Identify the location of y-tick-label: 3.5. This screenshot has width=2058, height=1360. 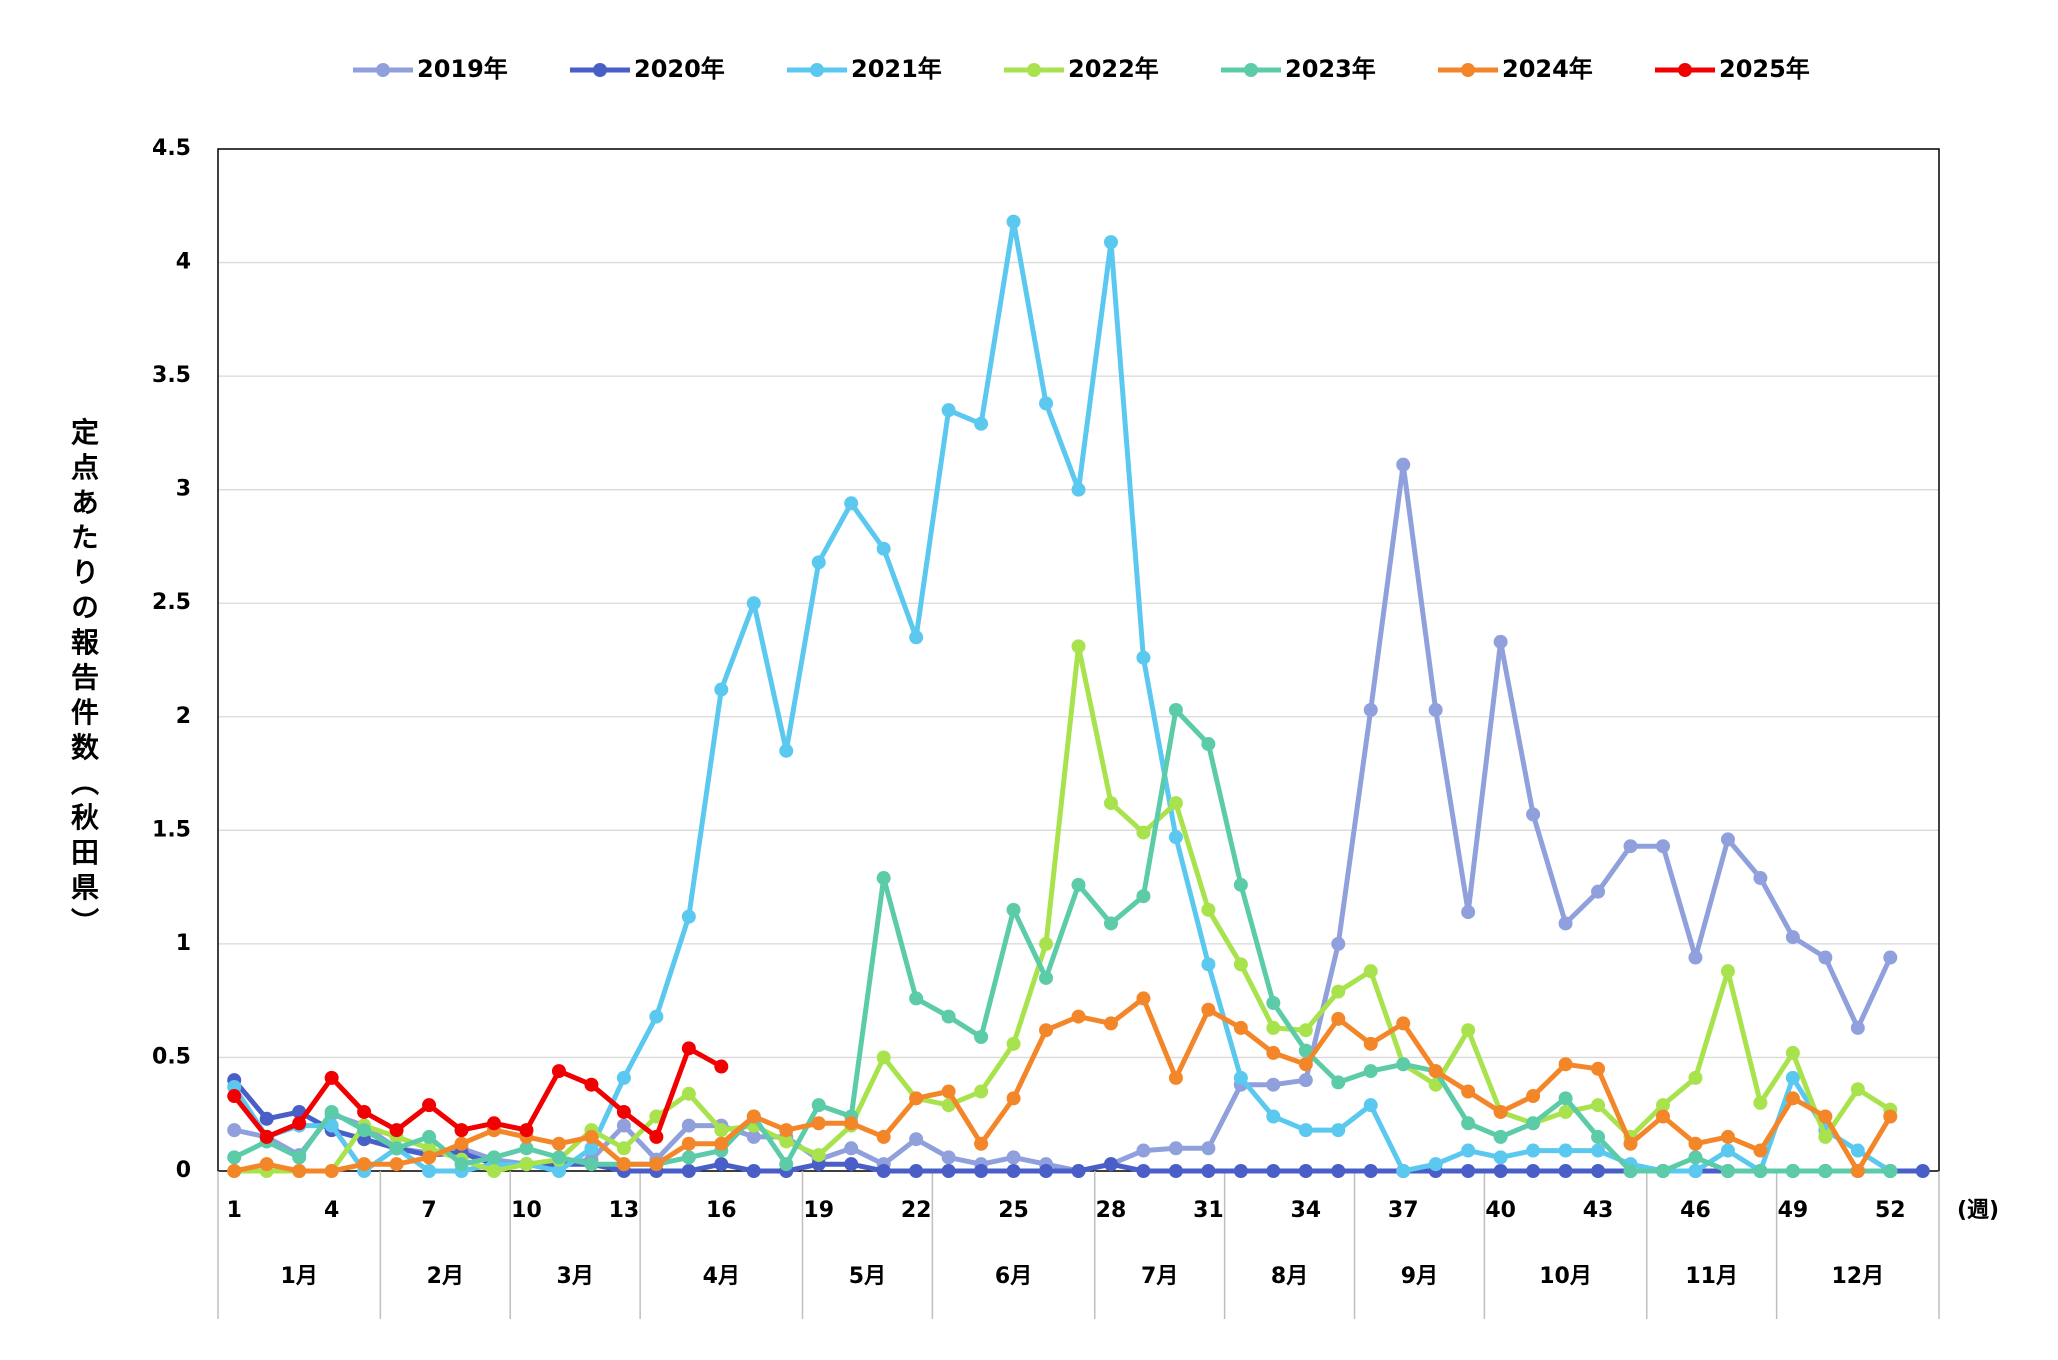
(171, 375).